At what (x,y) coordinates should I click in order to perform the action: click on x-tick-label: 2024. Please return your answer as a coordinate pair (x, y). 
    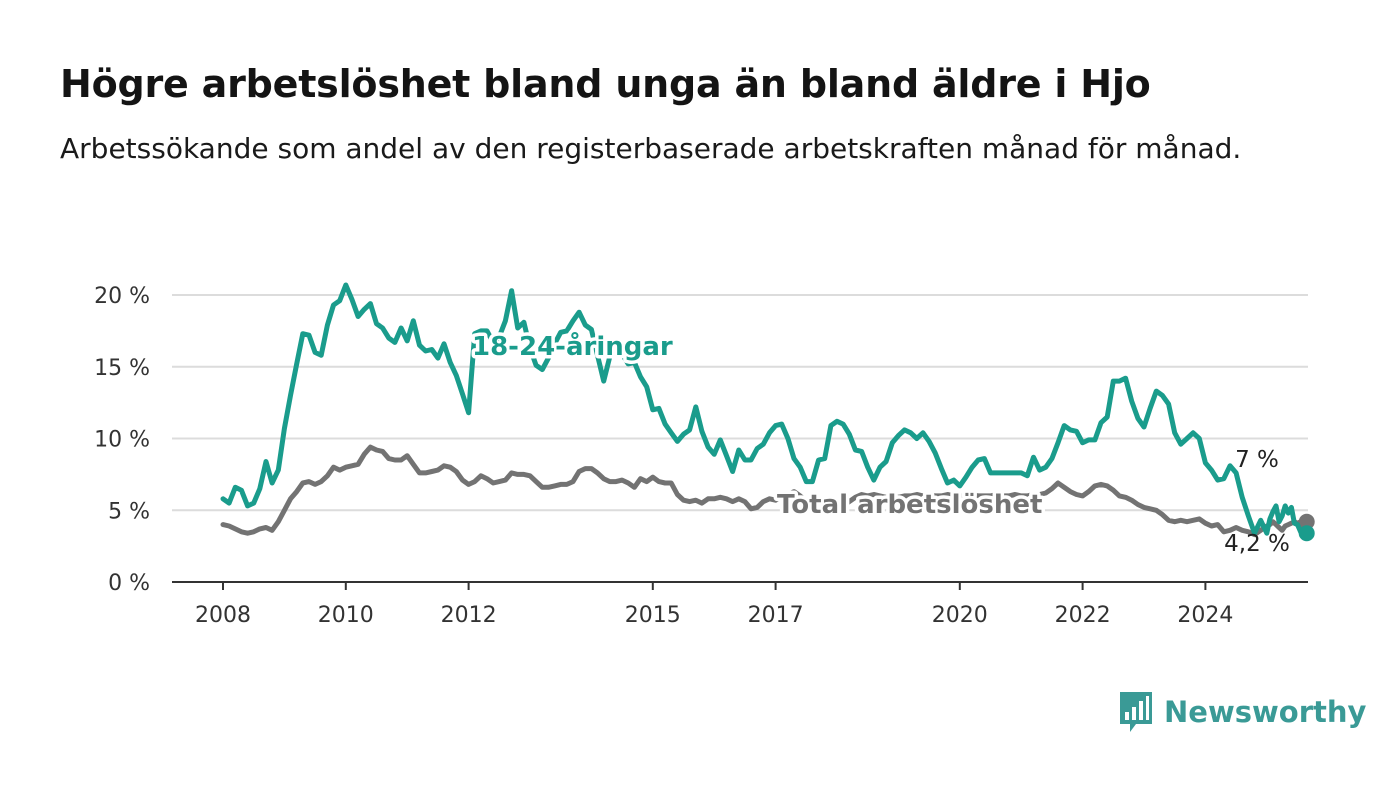
    Looking at the image, I should click on (1205, 615).